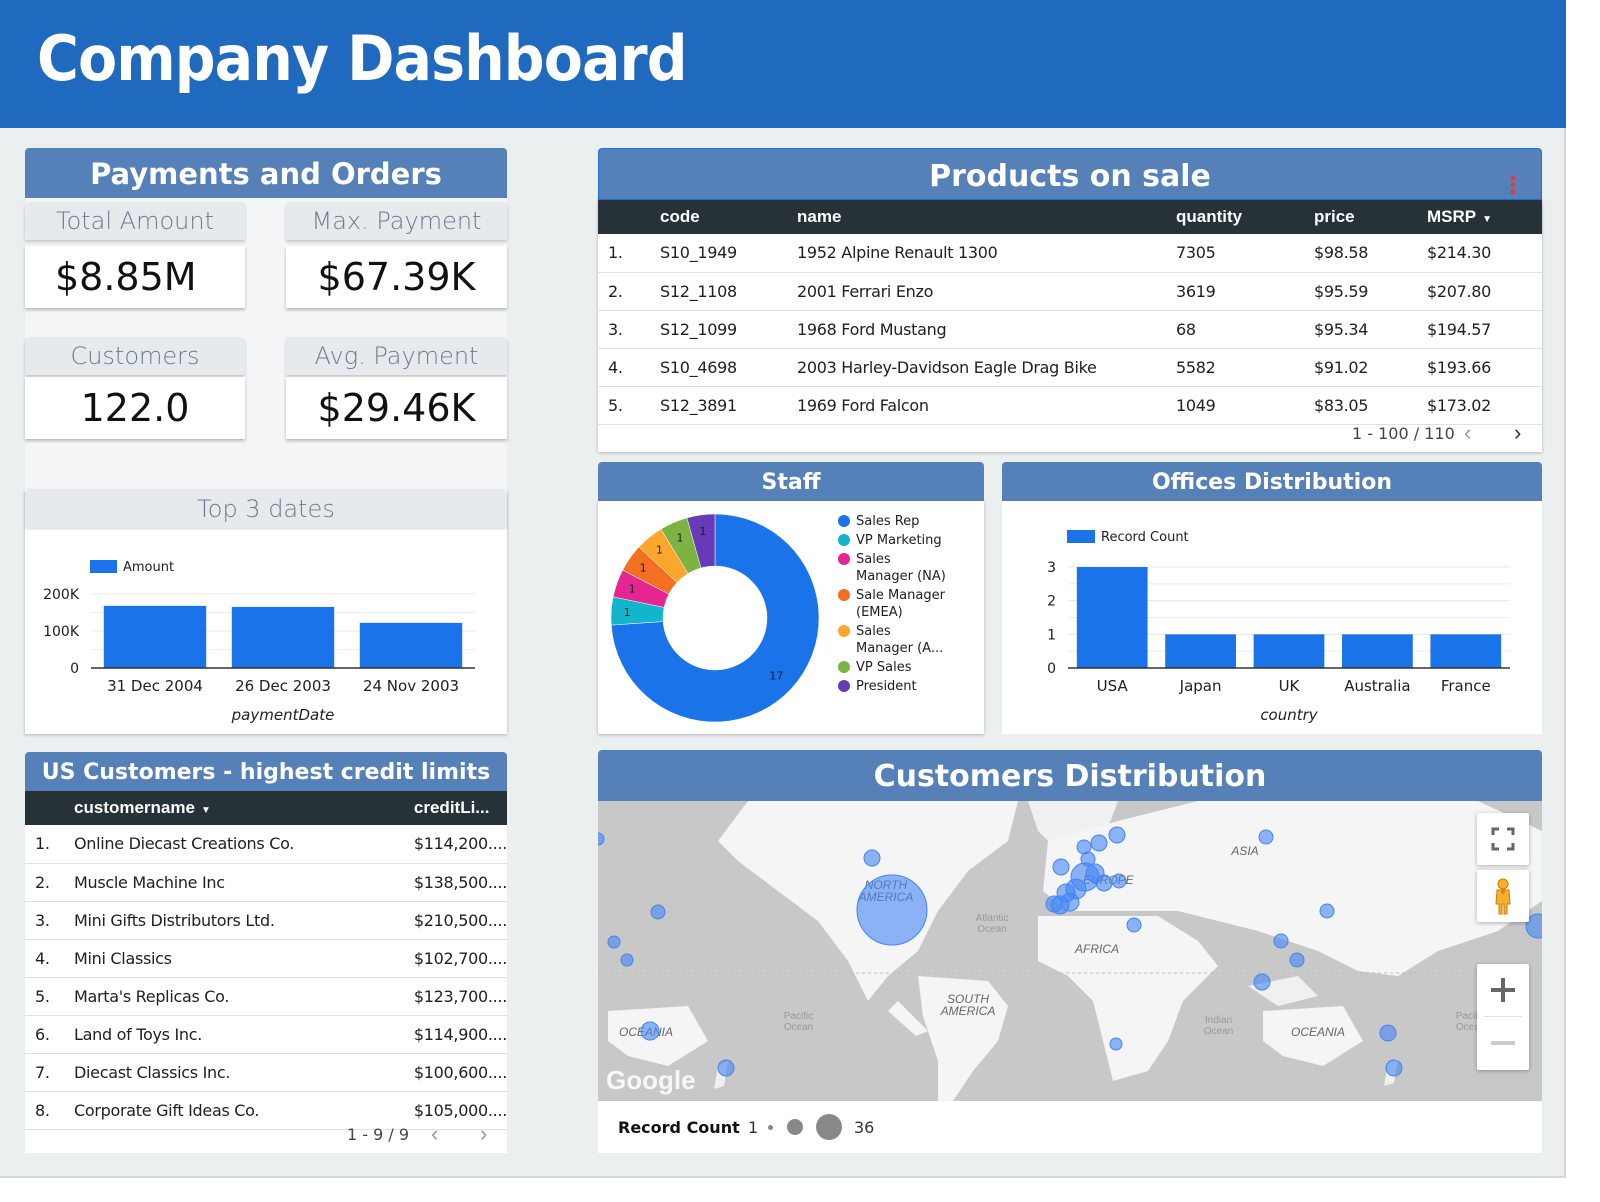  I want to click on payments-card-title: Payments and Orders, so click(266, 173).